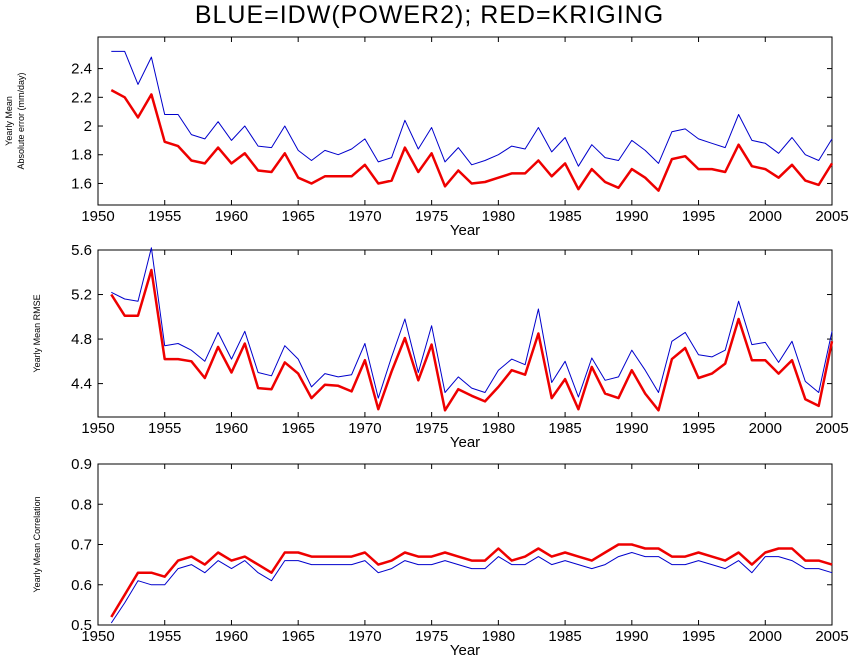  I want to click on abs-error-ytick-label: 1.8, so click(81, 155).